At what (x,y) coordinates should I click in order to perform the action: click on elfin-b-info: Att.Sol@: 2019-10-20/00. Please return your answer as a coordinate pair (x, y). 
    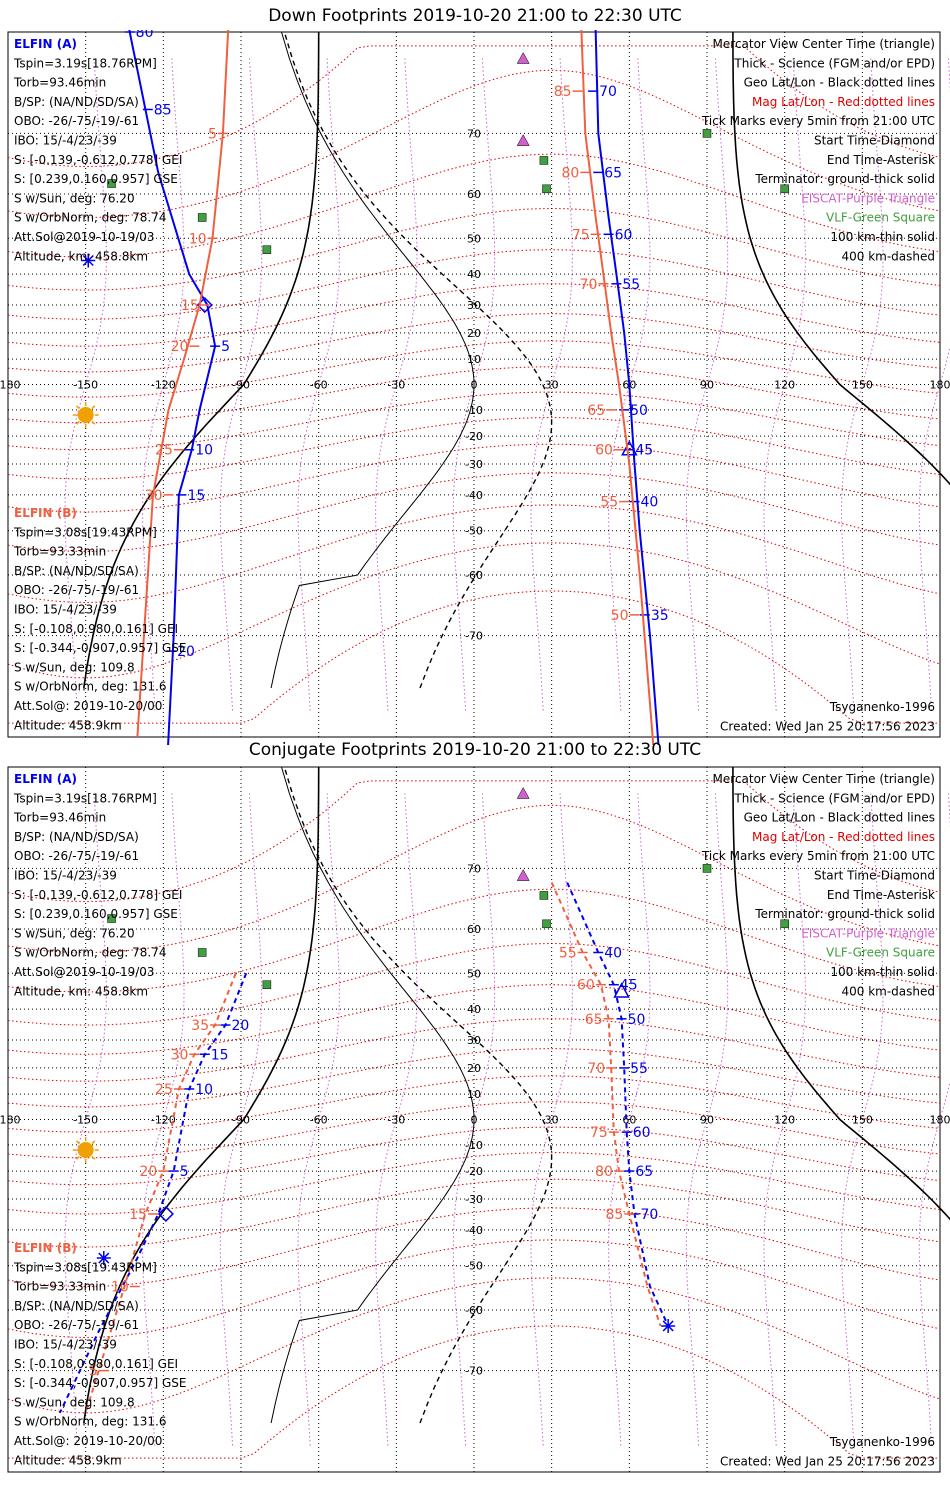
    Looking at the image, I should click on (88, 1441).